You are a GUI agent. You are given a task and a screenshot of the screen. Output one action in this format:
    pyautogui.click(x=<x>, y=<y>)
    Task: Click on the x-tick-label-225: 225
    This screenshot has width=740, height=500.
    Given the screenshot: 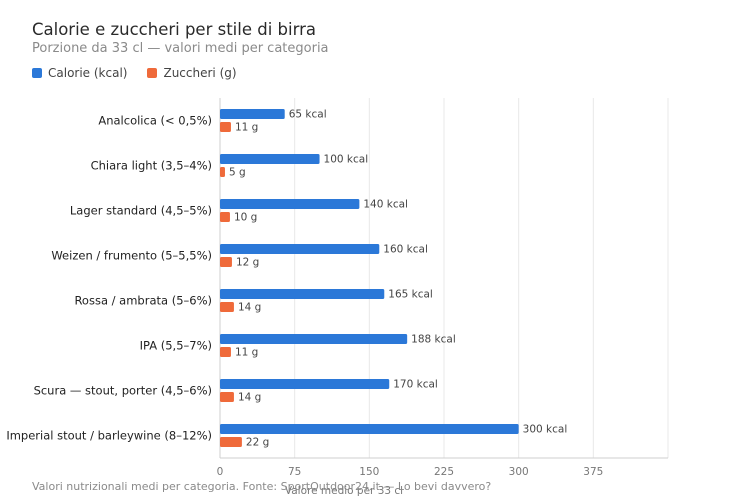 What is the action you would take?
    pyautogui.click(x=444, y=472)
    